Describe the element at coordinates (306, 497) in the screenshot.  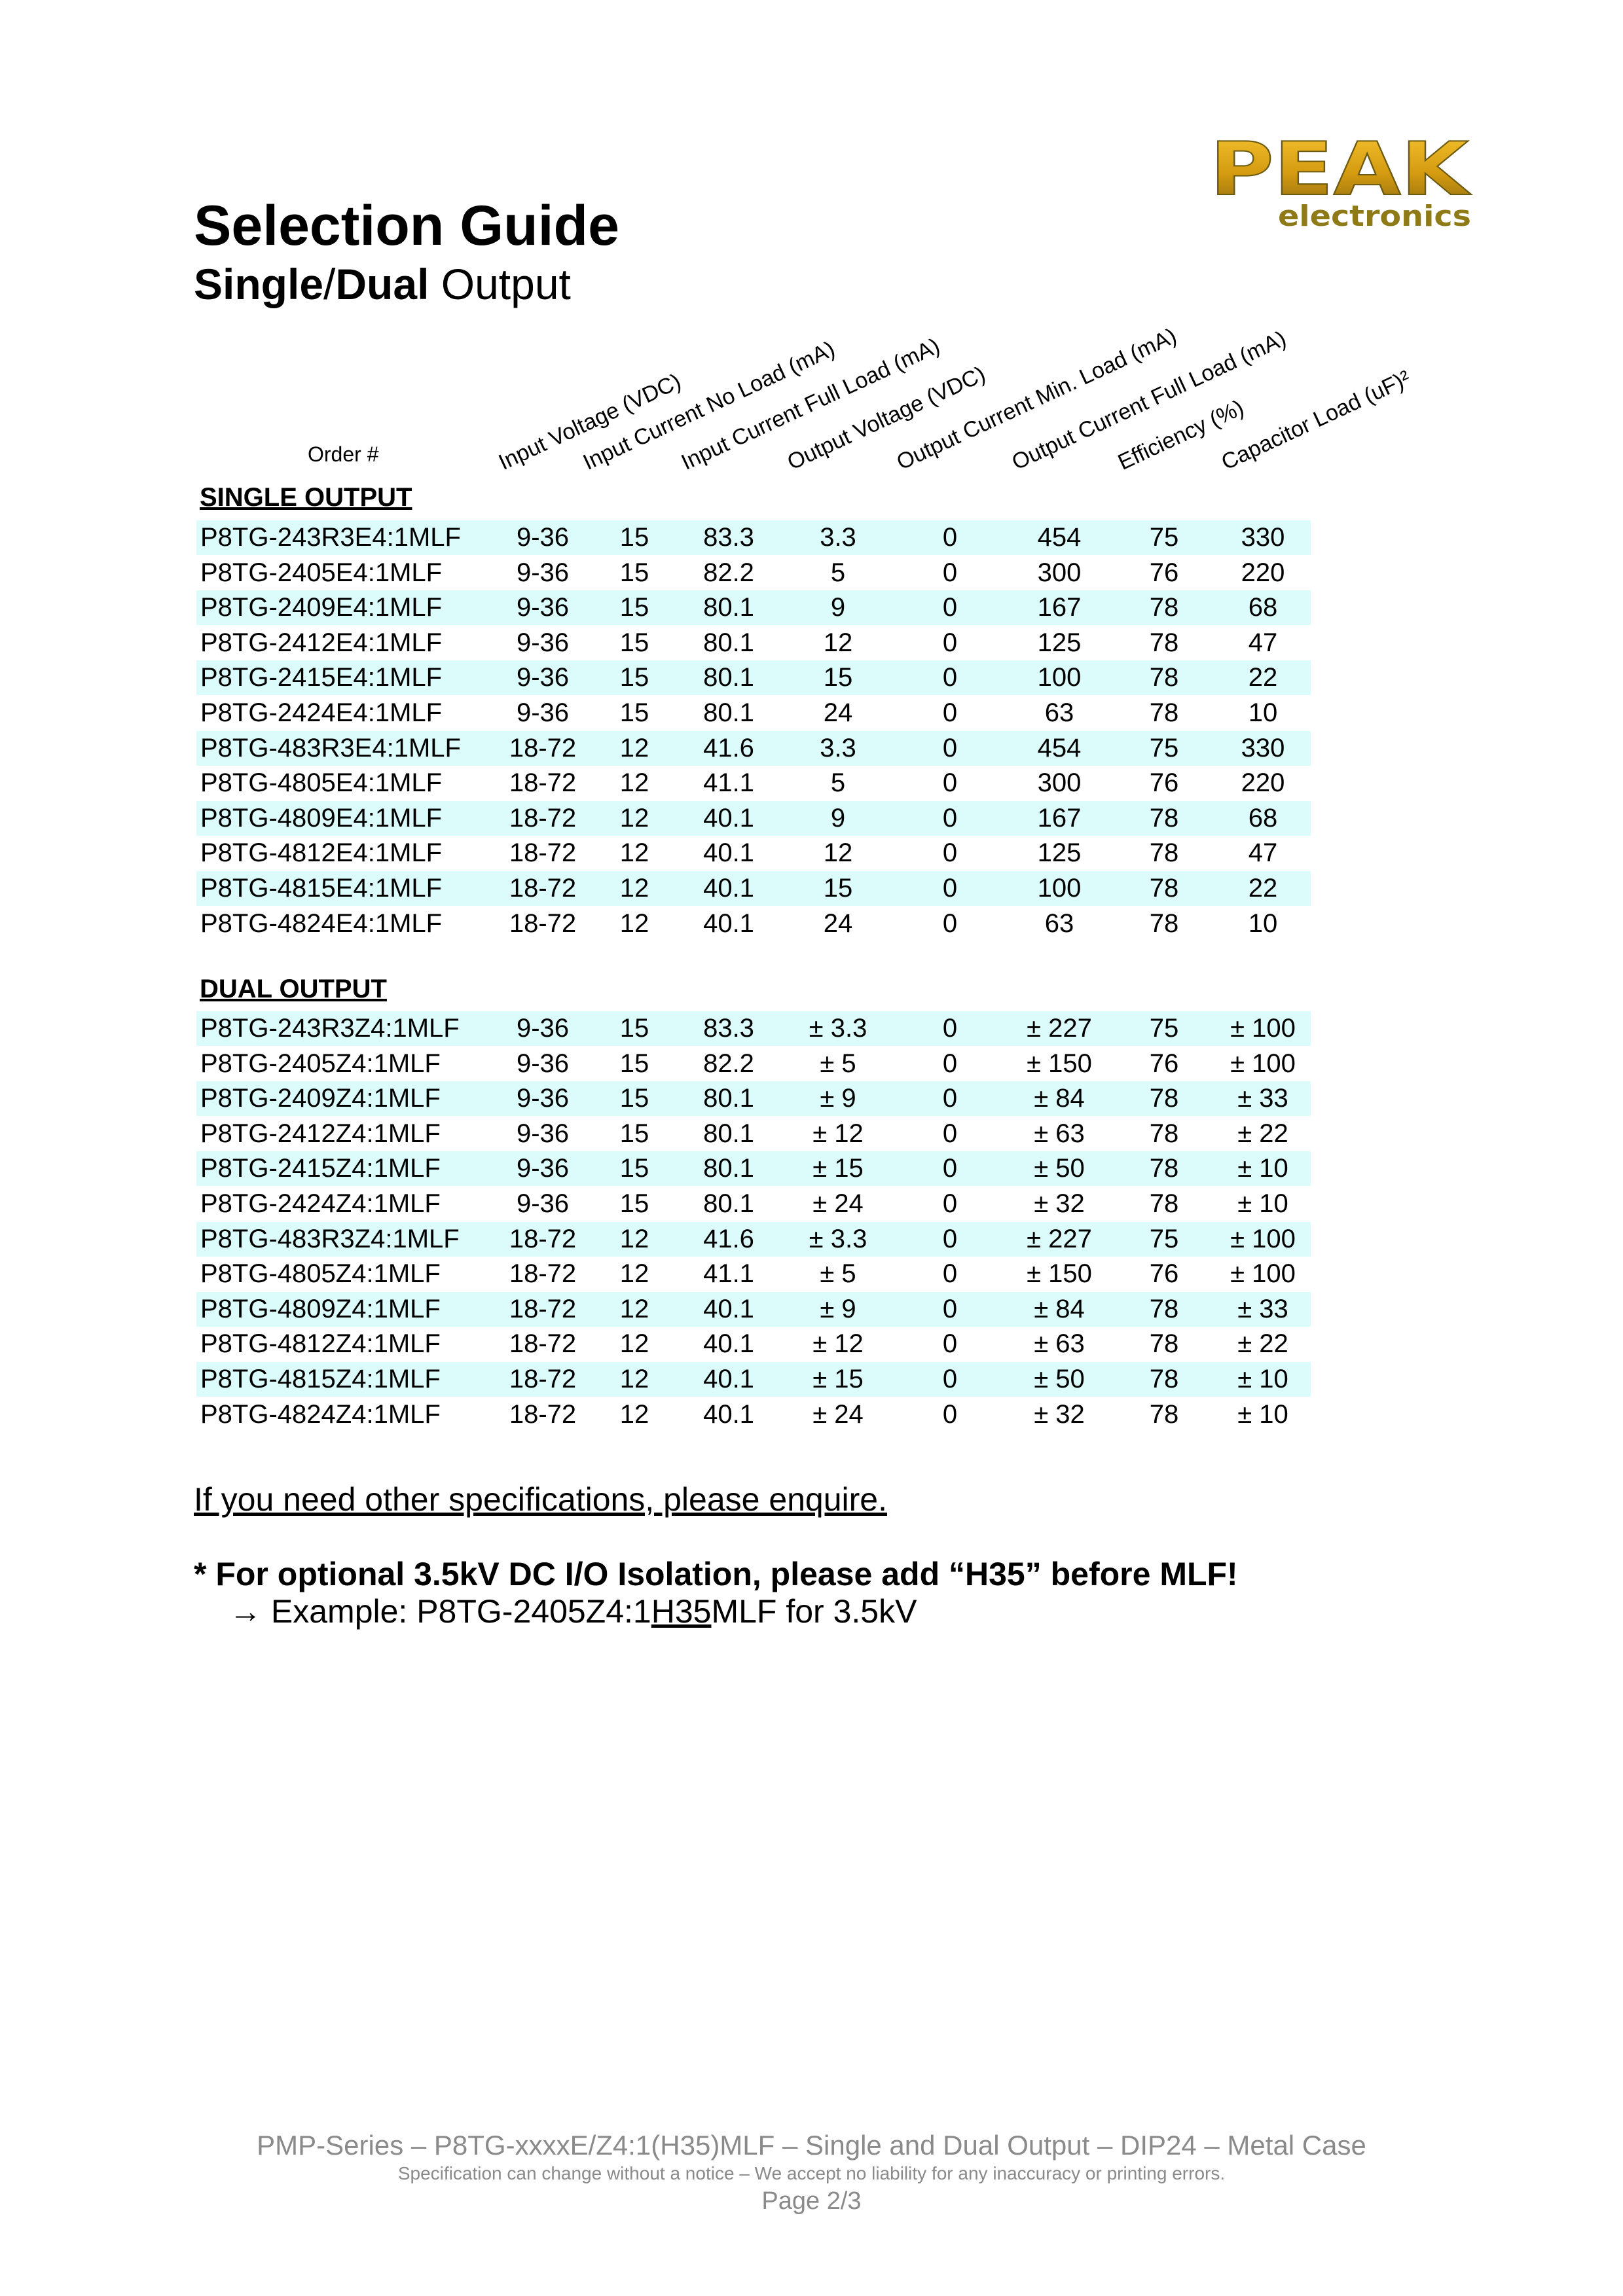
I see `section-title: SINGLE OUTPUT` at that location.